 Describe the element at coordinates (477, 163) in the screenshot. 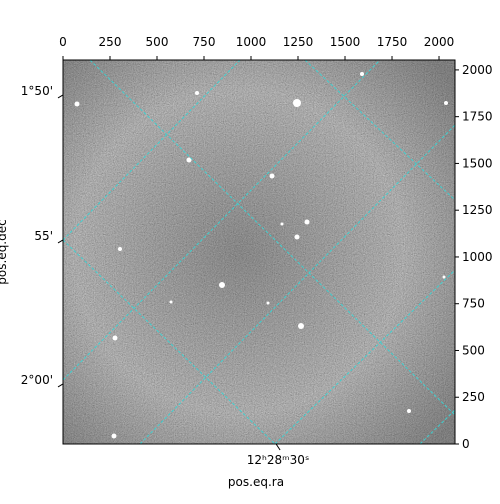

I see `y-tick-label: 1500` at that location.